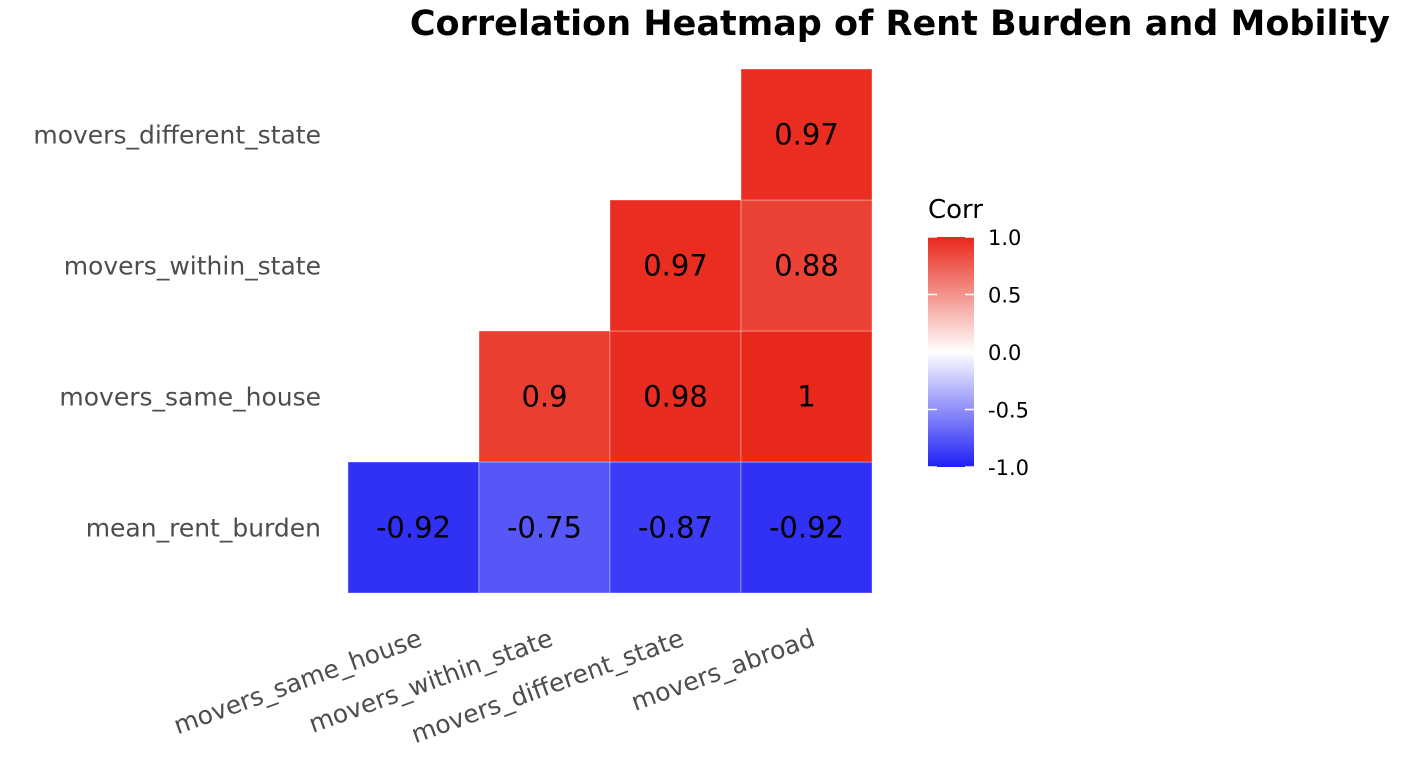 The image size is (1402, 758). What do you see at coordinates (978, 353) in the screenshot?
I see `legend-ticks: 1.0 0.5 0.0 -0.5 -1.0` at bounding box center [978, 353].